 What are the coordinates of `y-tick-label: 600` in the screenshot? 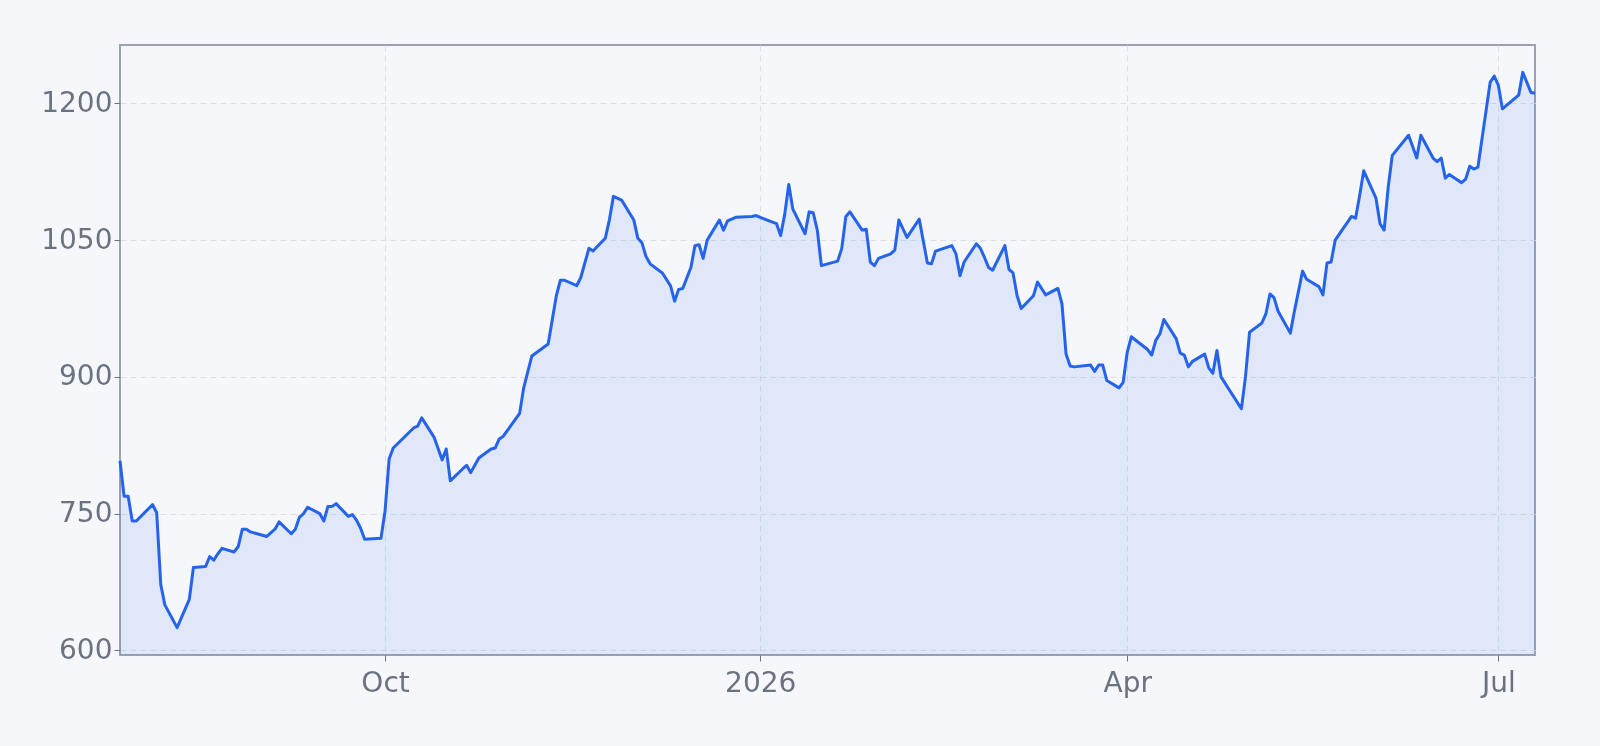 It's located at (86, 649).